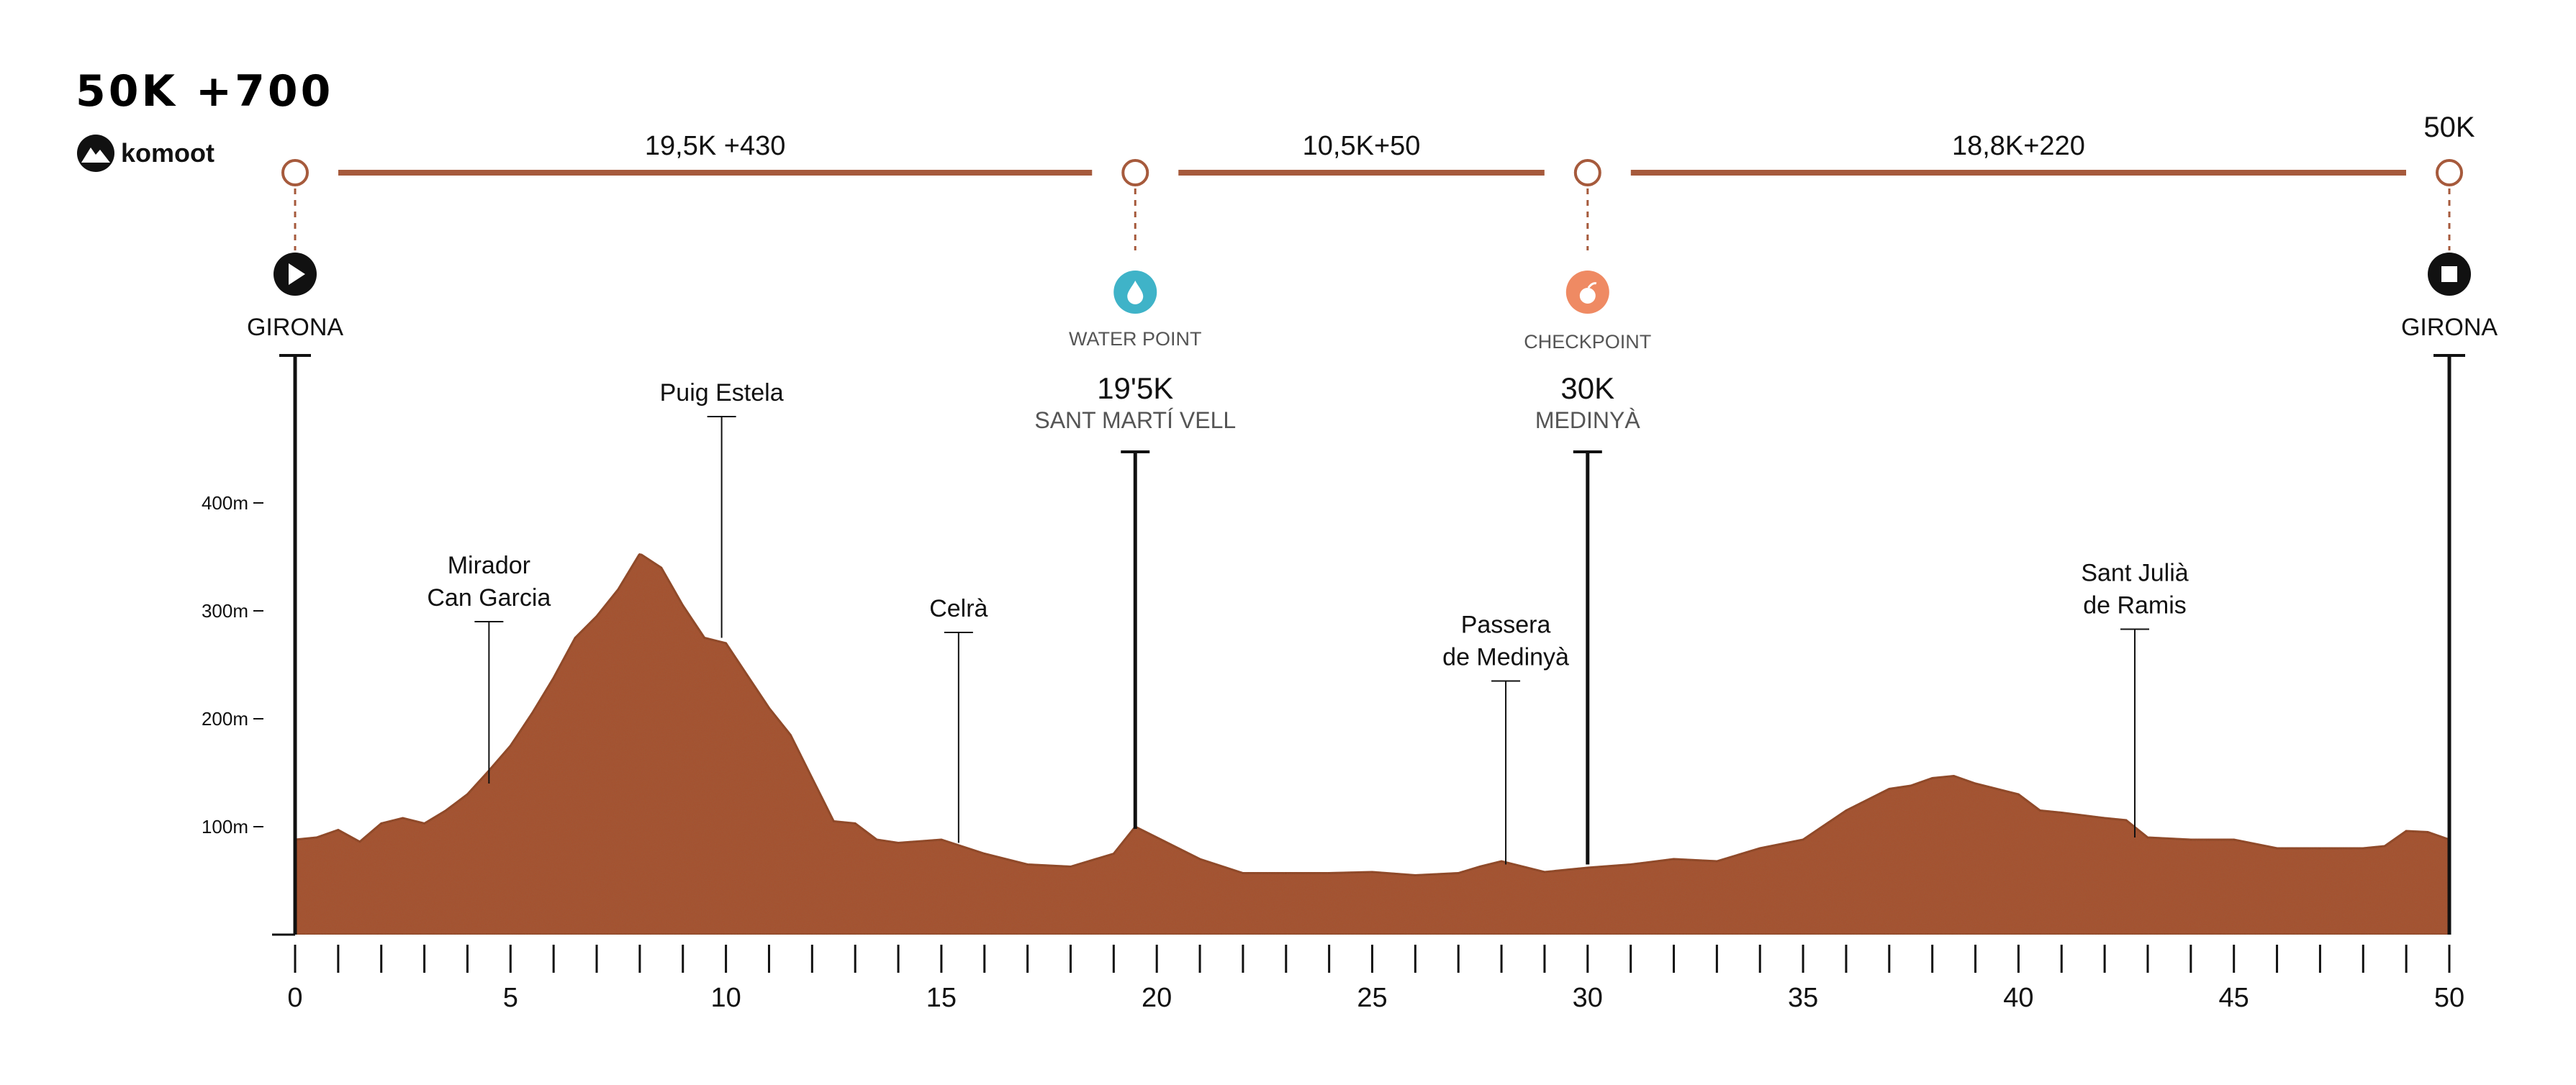  Describe the element at coordinates (1588, 998) in the screenshot. I see `x-tick-label: 30` at that location.